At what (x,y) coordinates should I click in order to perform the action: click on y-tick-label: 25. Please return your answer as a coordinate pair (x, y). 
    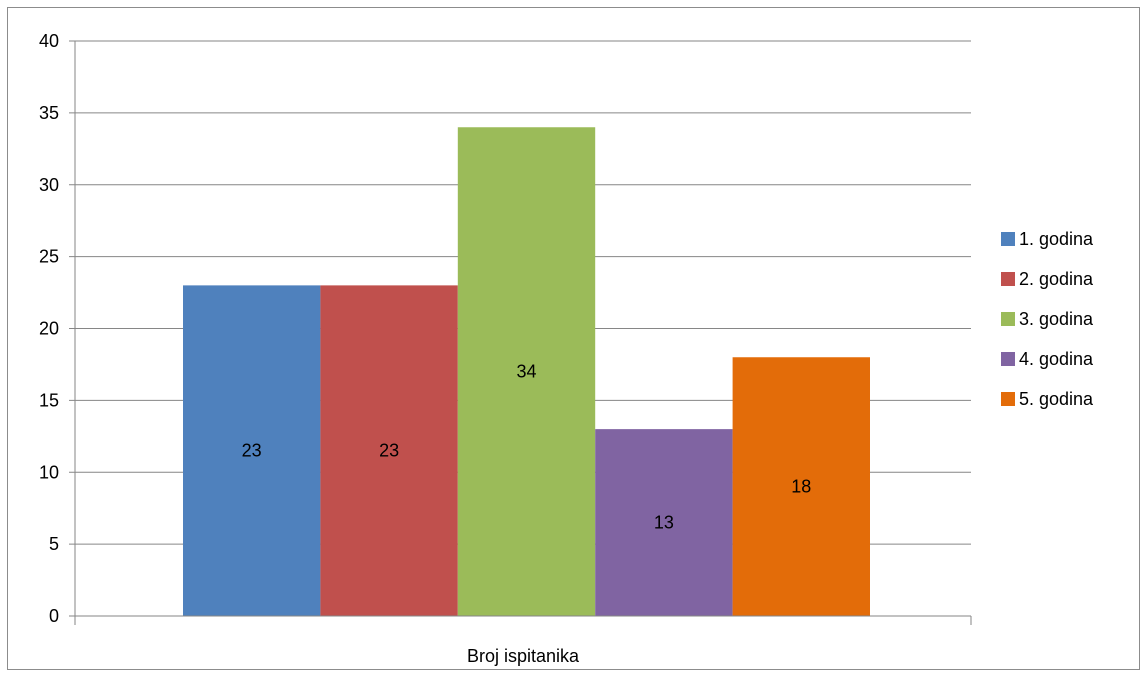
    Looking at the image, I should click on (49, 257).